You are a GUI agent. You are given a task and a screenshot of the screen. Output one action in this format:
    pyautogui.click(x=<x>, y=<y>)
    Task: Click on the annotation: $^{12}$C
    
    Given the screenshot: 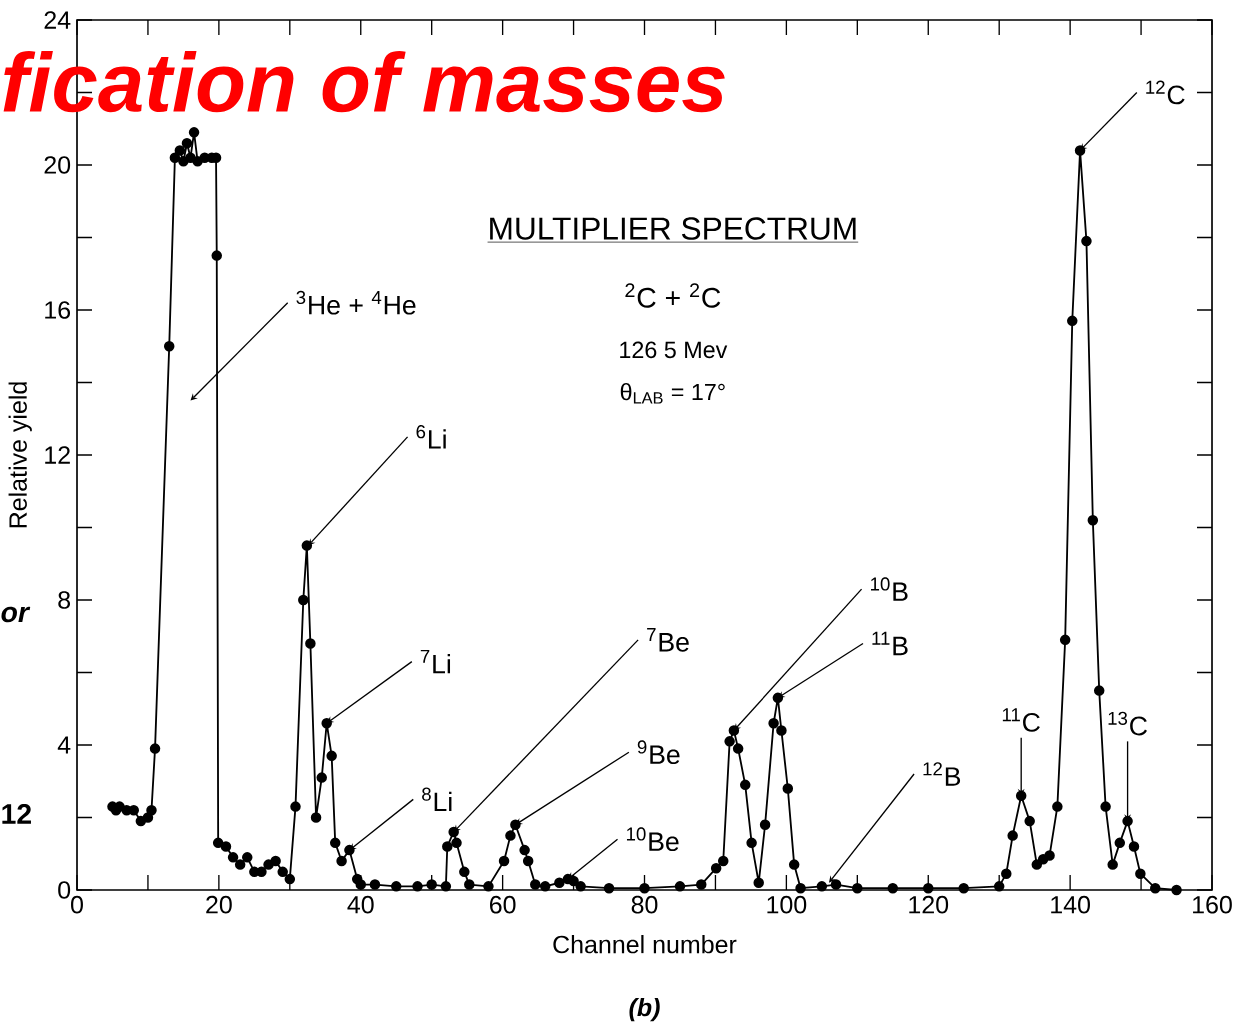 What is the action you would take?
    pyautogui.click(x=1165, y=92)
    